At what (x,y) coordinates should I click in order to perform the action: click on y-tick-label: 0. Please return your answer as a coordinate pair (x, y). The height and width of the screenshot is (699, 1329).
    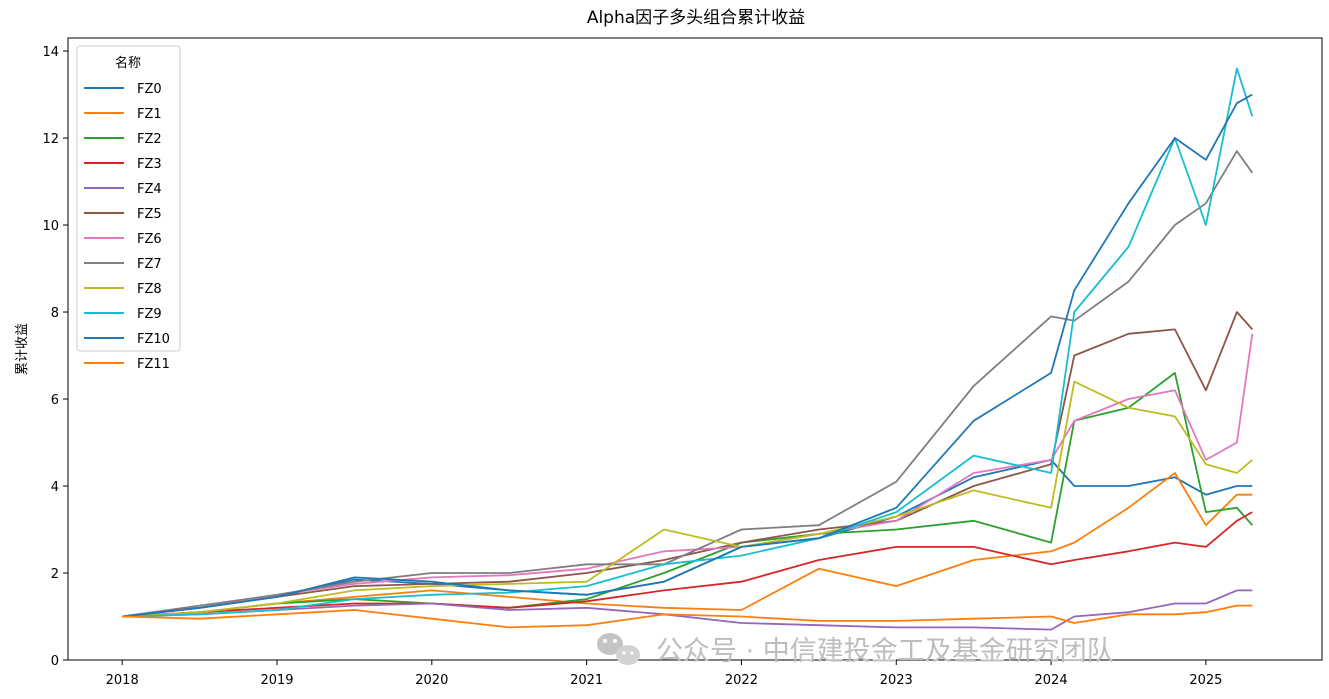
    Looking at the image, I should click on (55, 661).